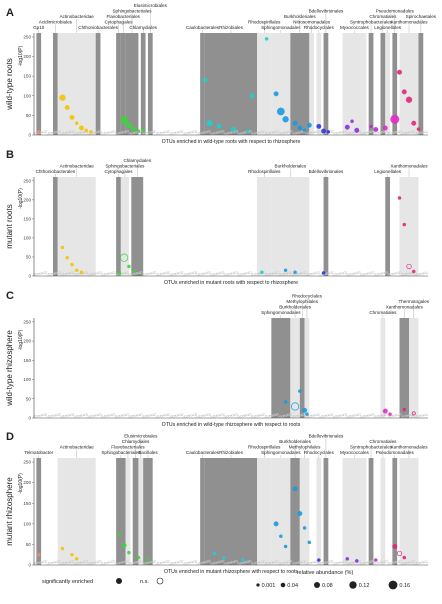  Describe the element at coordinates (39, 27) in the screenshot. I see `group-label: Gp10` at that location.